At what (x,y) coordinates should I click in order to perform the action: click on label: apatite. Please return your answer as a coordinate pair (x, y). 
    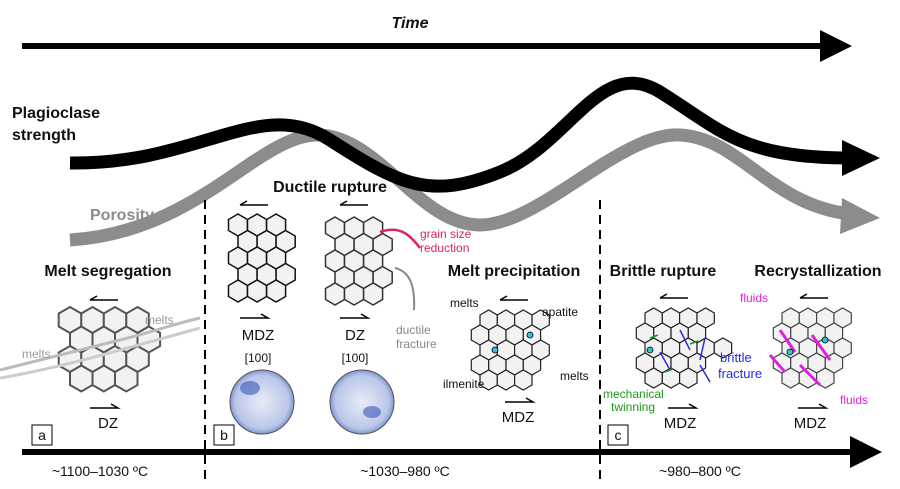
    Looking at the image, I should click on (560, 312).